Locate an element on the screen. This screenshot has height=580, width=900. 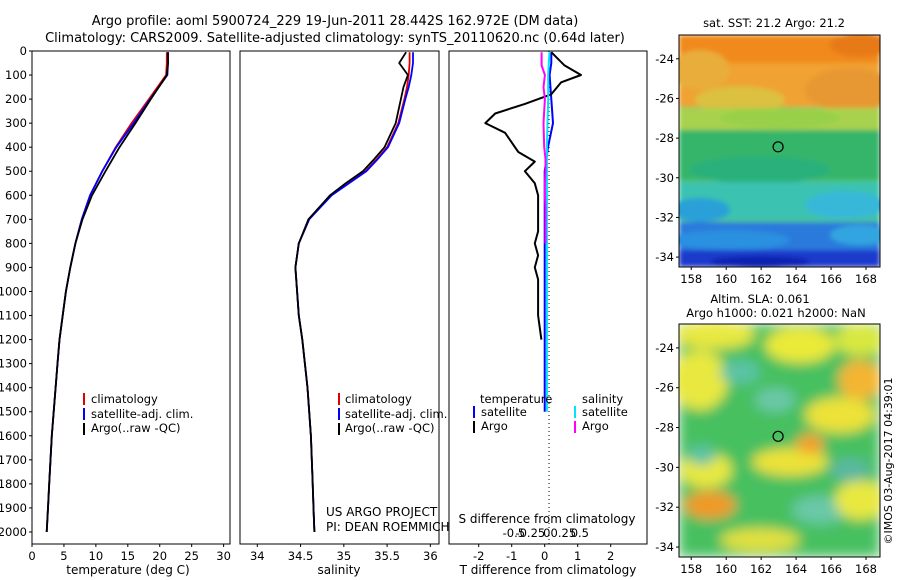
difference-line-salinity-s_satellite is located at coordinates (548, 232).